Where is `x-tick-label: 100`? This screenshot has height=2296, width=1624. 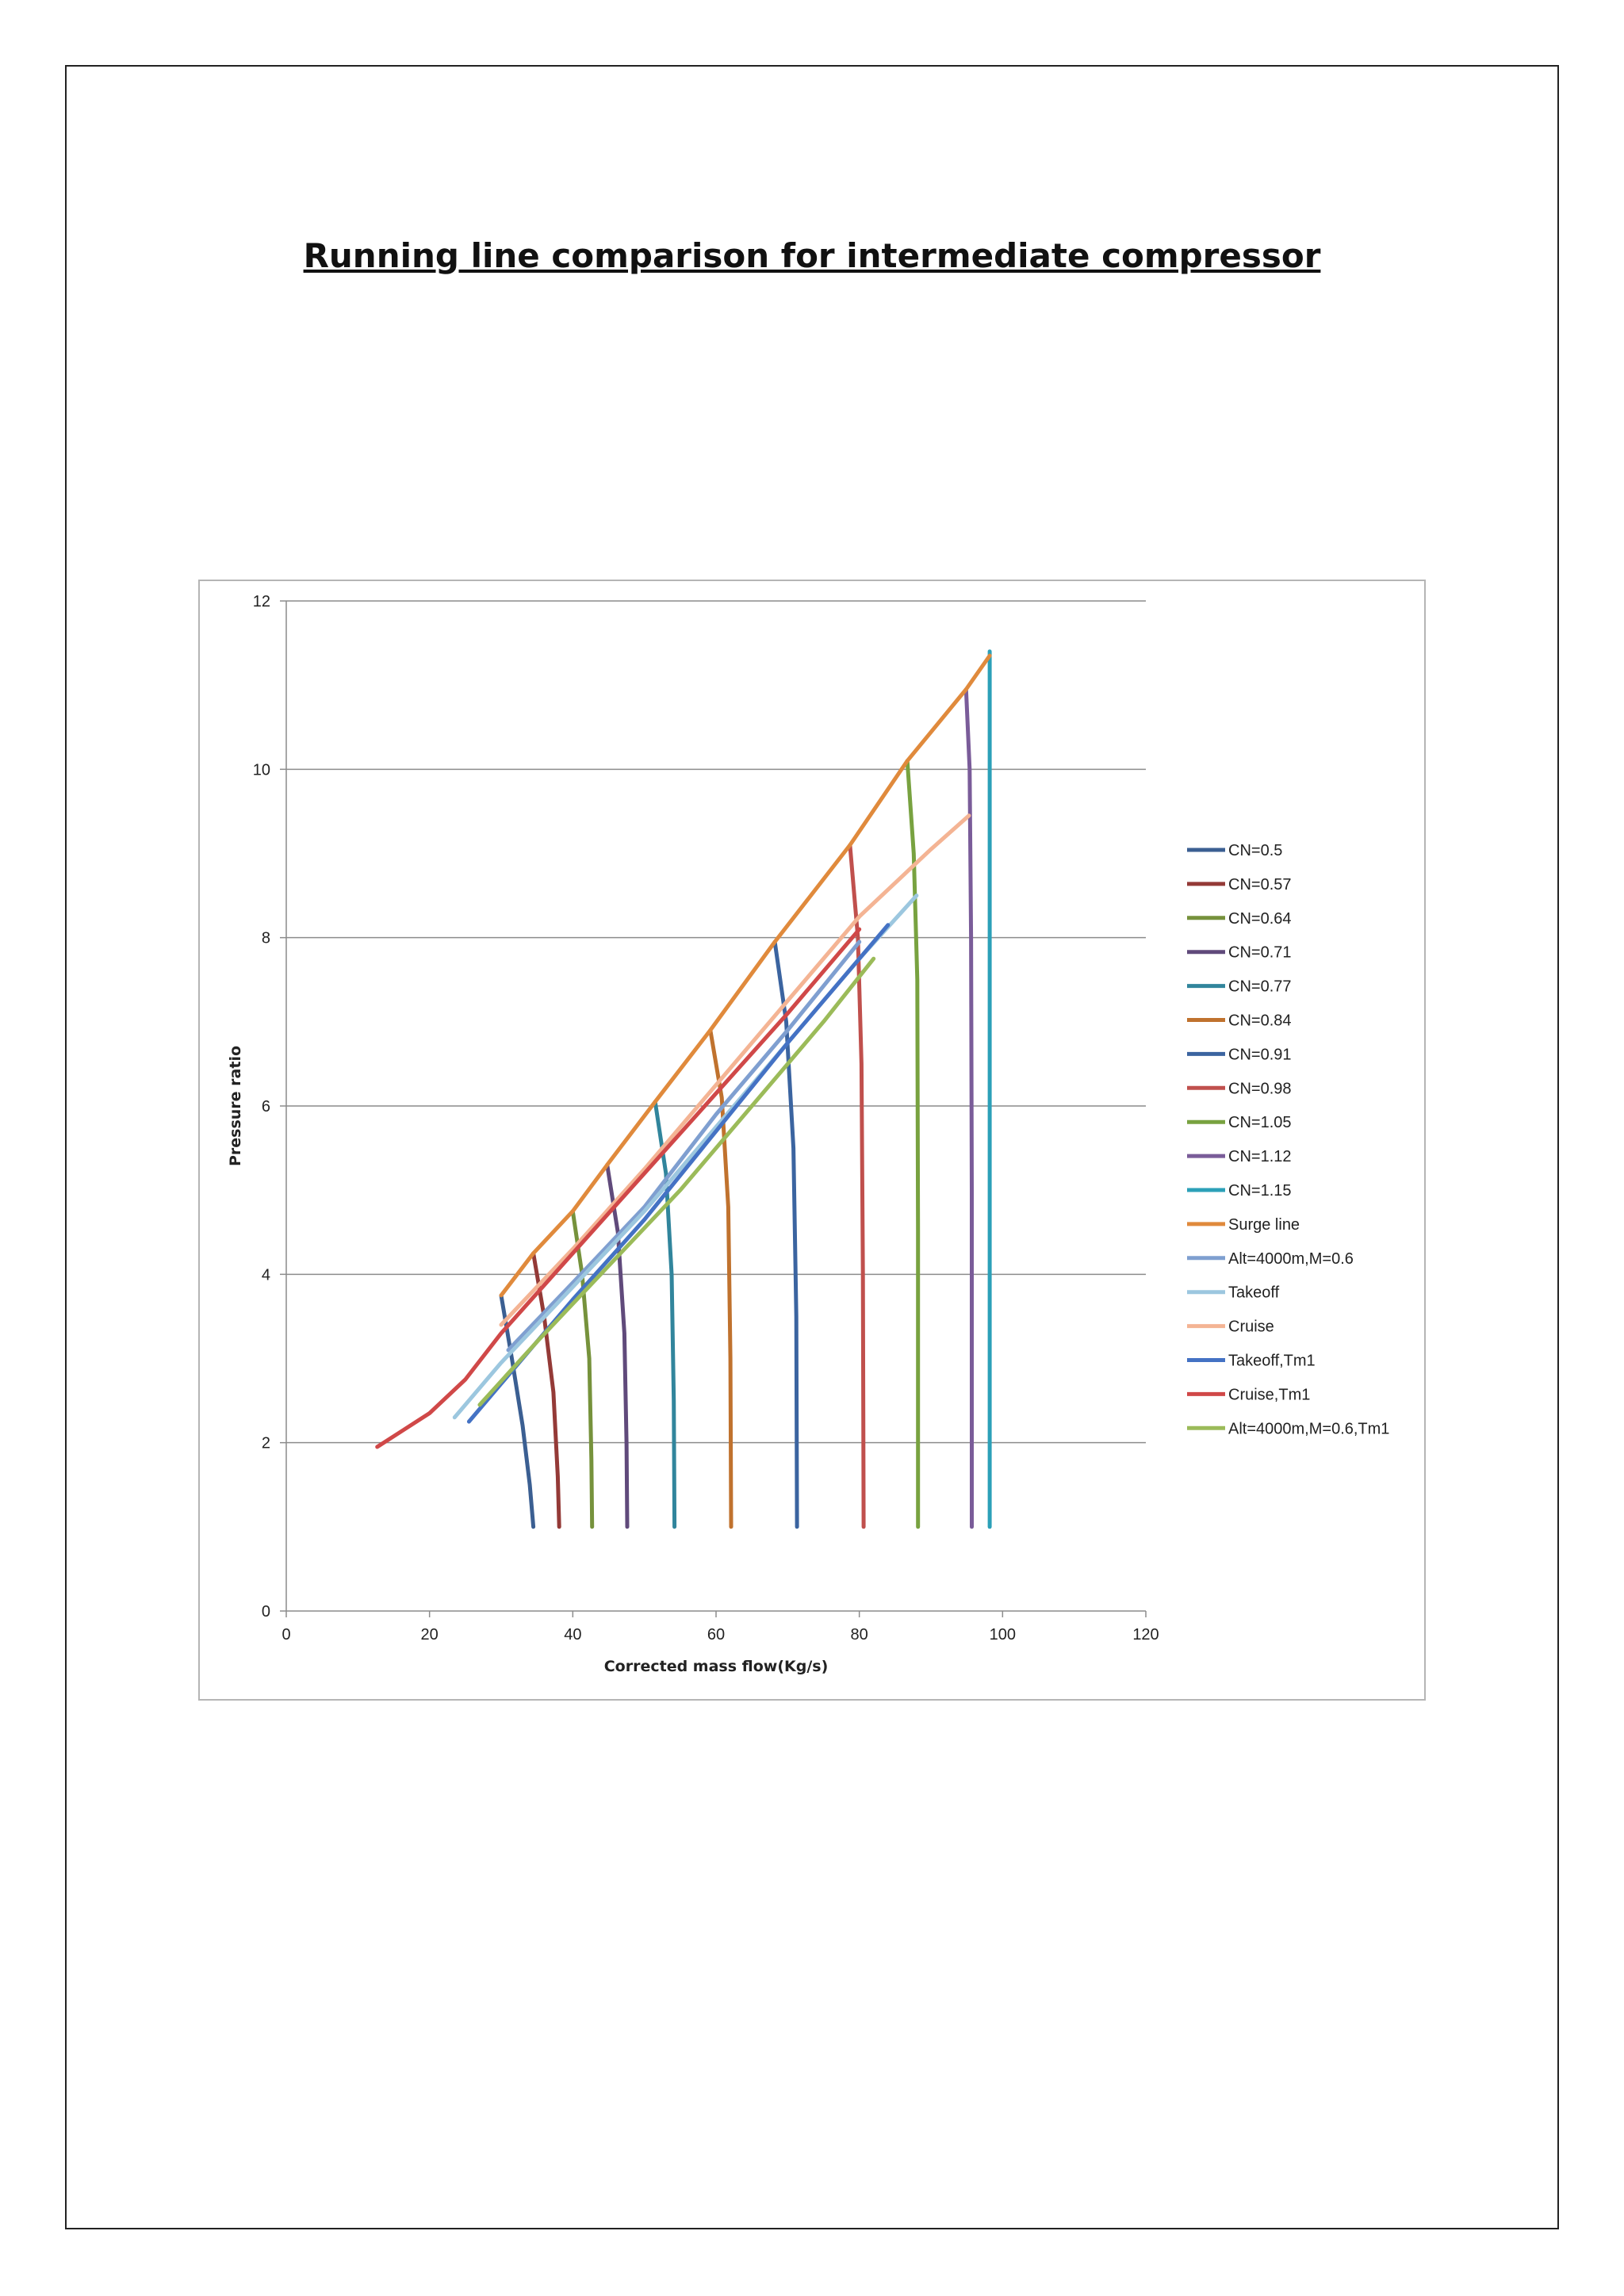 x-tick-label: 100 is located at coordinates (1003, 1635).